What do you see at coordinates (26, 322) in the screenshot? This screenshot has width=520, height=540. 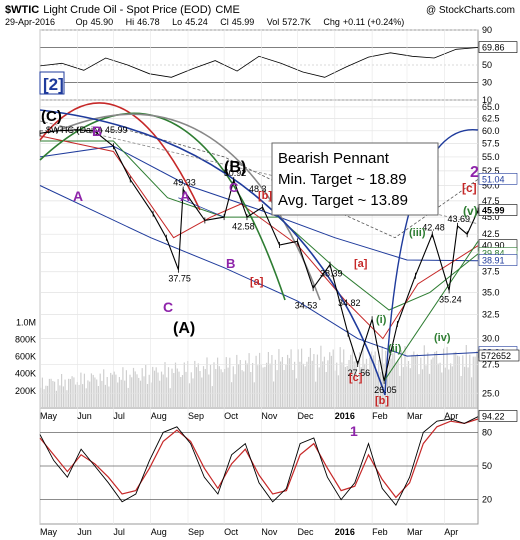 I see `volume-tick-label: 1.0M` at bounding box center [26, 322].